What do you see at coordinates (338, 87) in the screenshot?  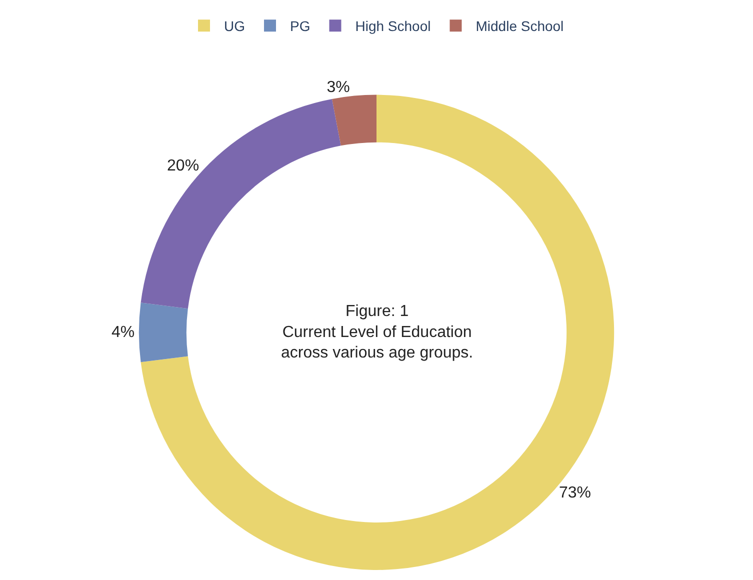 I see `data-label: 3%` at bounding box center [338, 87].